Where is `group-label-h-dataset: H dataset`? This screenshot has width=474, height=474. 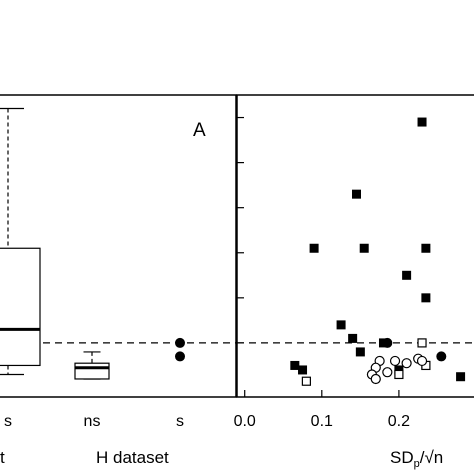
group-label-h-dataset: H dataset is located at coordinates (132, 457).